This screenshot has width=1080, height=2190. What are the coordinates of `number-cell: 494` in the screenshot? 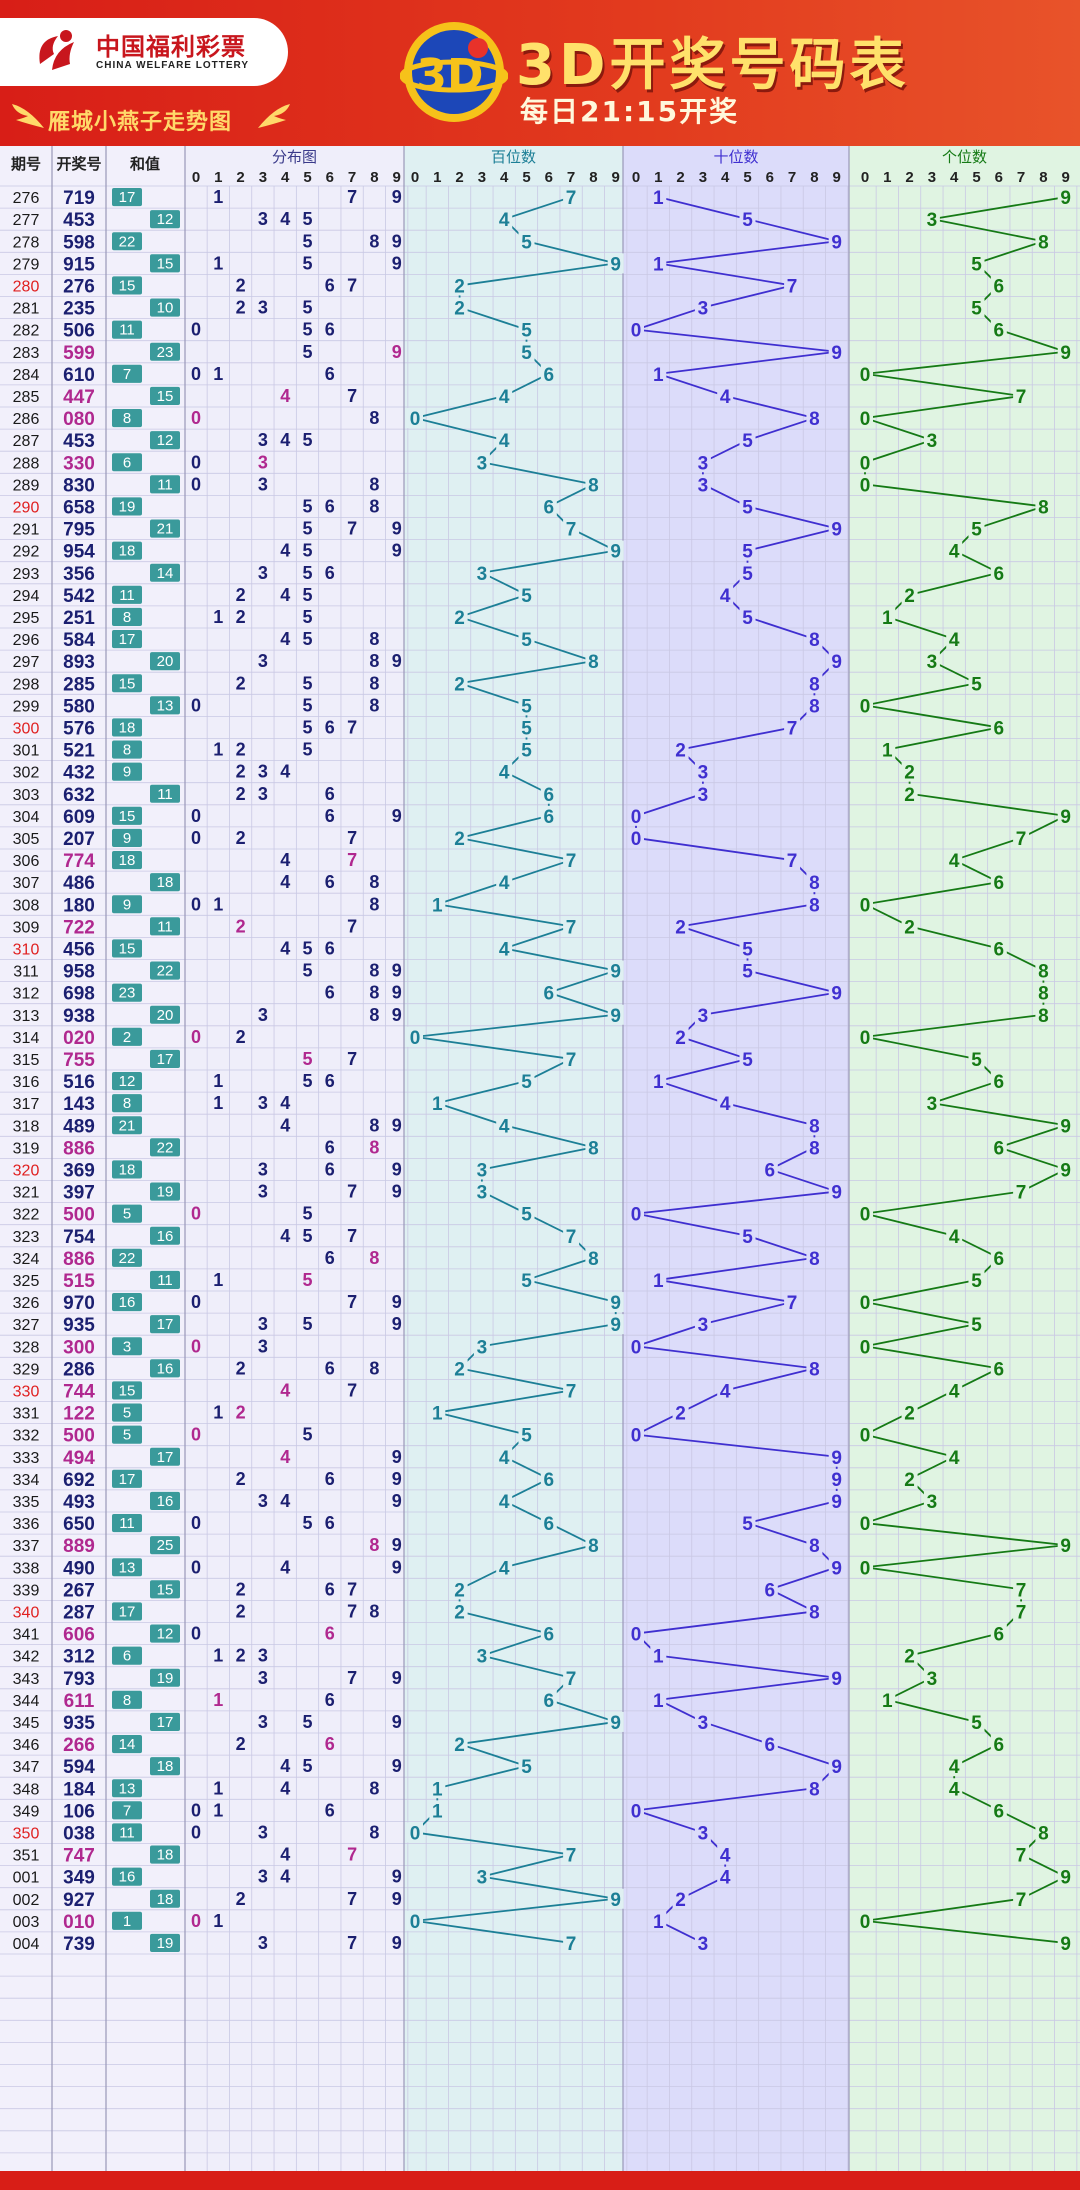 It's located at (79, 1458).